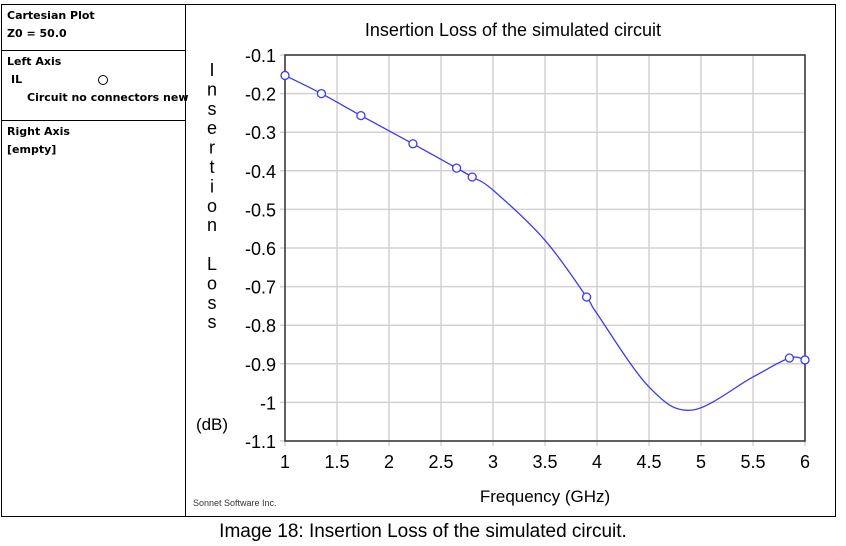 This screenshot has width=846, height=546. I want to click on y-tick-label: -1, so click(268, 403).